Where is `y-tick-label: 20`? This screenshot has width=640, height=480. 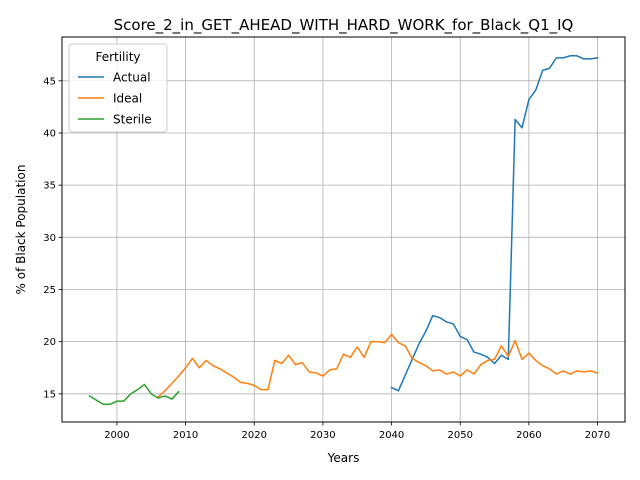 y-tick-label: 20 is located at coordinates (49, 342).